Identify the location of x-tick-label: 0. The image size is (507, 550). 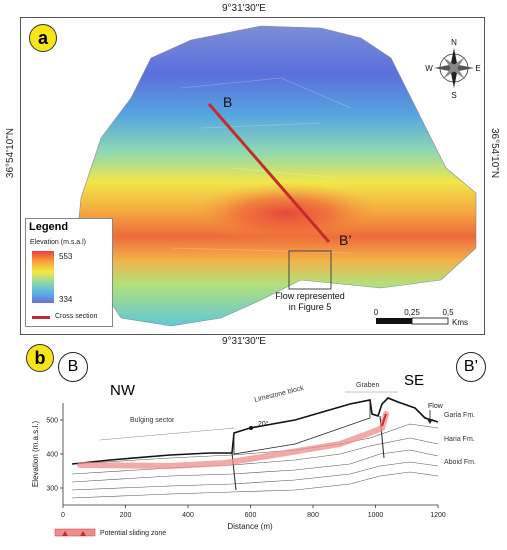
(63, 515).